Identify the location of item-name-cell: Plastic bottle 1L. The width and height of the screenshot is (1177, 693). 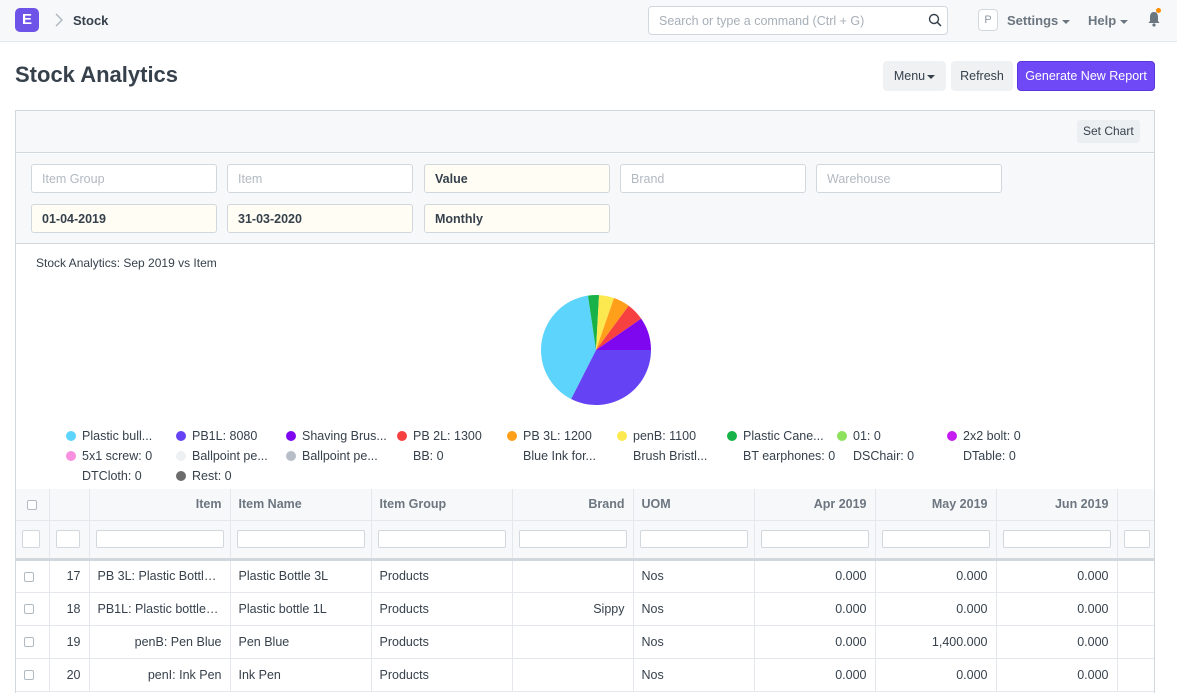
(301, 609).